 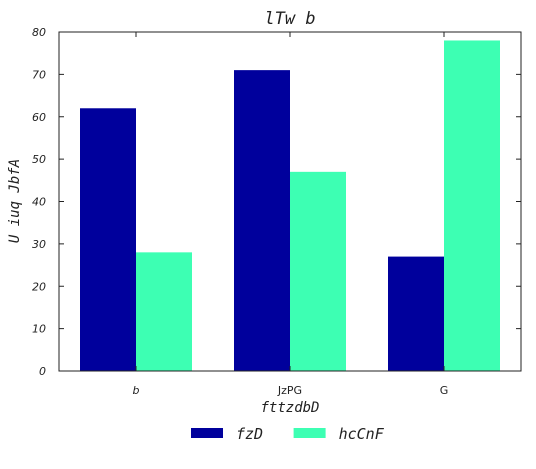 I want to click on x-tick-label: b, so click(x=136, y=390).